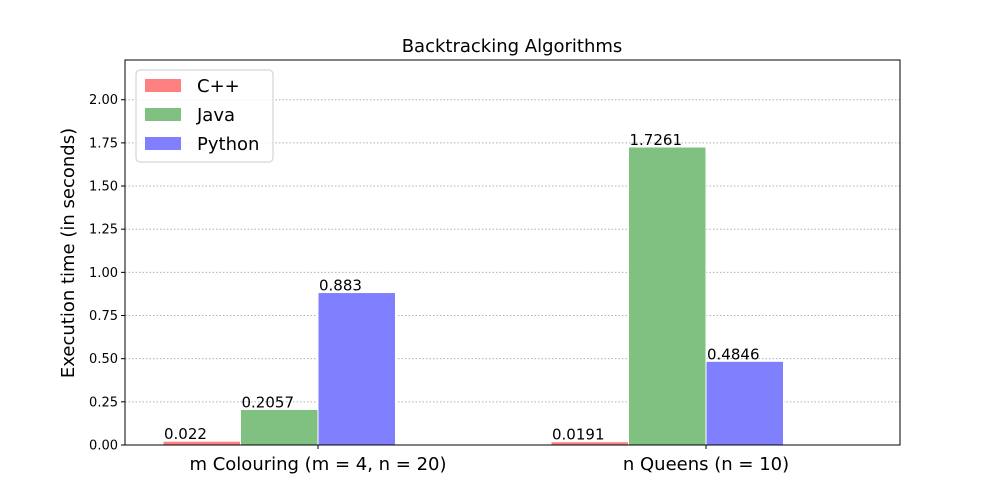  I want to click on legend-label: Java, so click(215, 115).